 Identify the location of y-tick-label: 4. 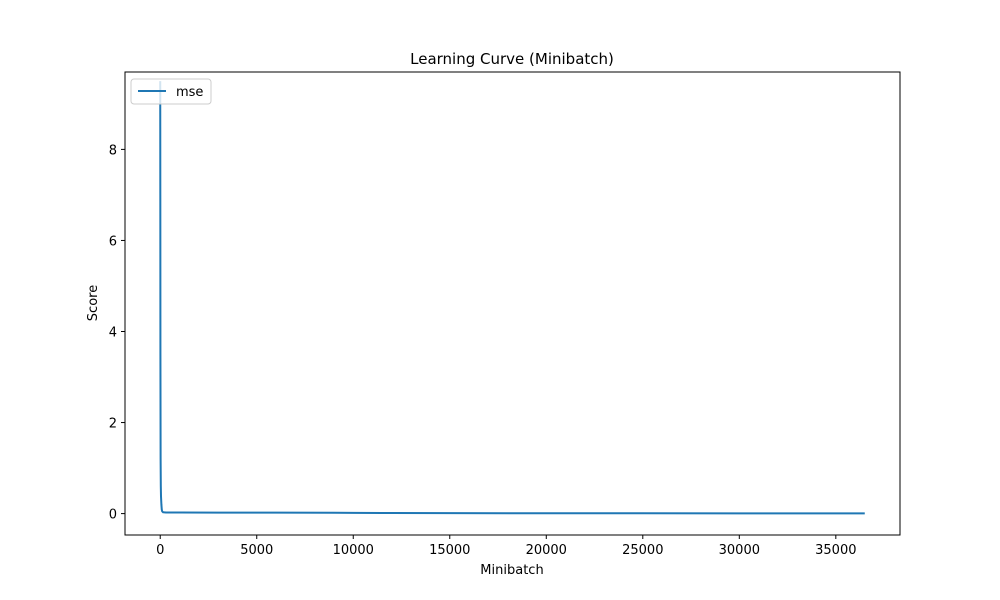
(113, 332).